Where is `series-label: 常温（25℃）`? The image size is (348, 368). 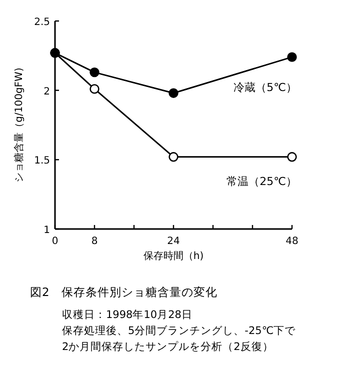 series-label: 常温（25℃） is located at coordinates (261, 181).